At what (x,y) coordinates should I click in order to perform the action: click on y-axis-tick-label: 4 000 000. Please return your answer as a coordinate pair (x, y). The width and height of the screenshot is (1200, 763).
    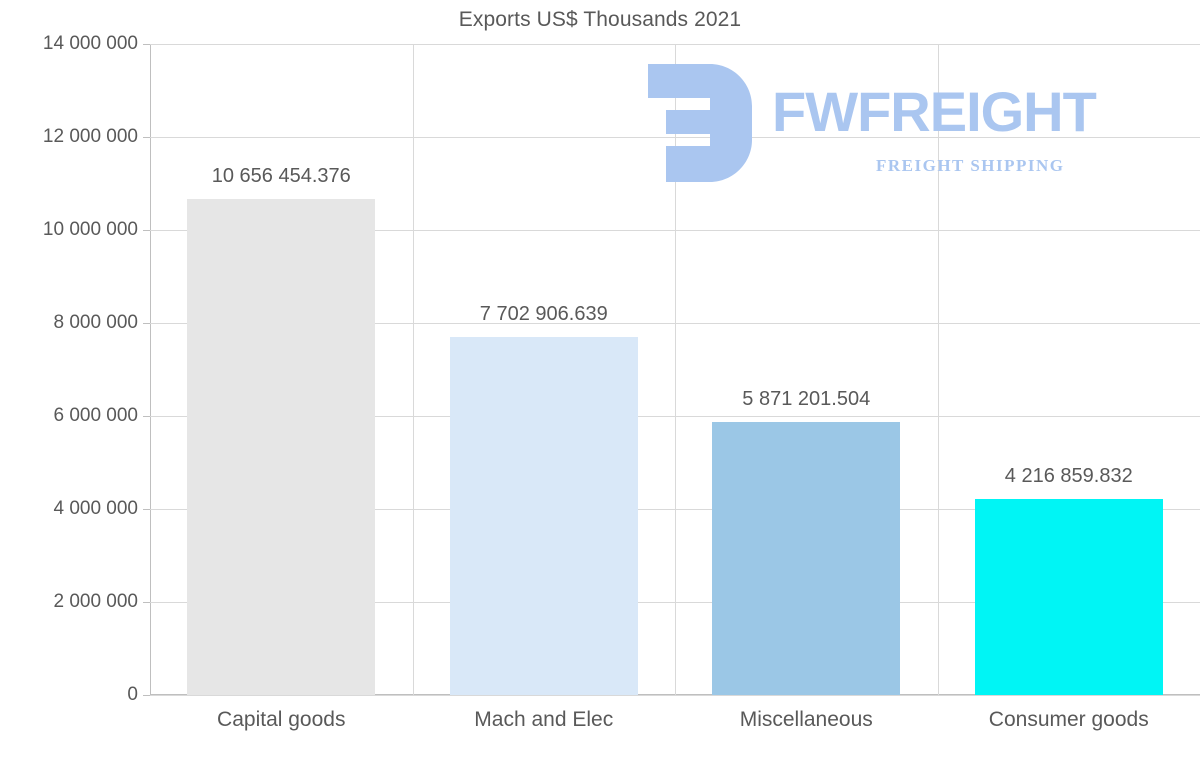
    Looking at the image, I should click on (95, 508).